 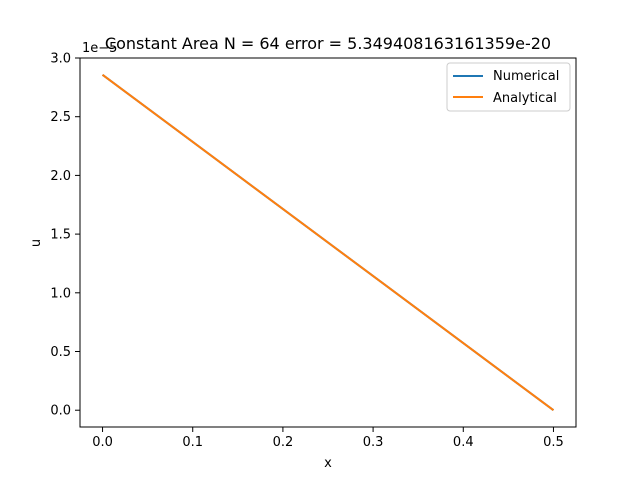 What do you see at coordinates (525, 98) in the screenshot?
I see `legend-label-analytical: Analytical` at bounding box center [525, 98].